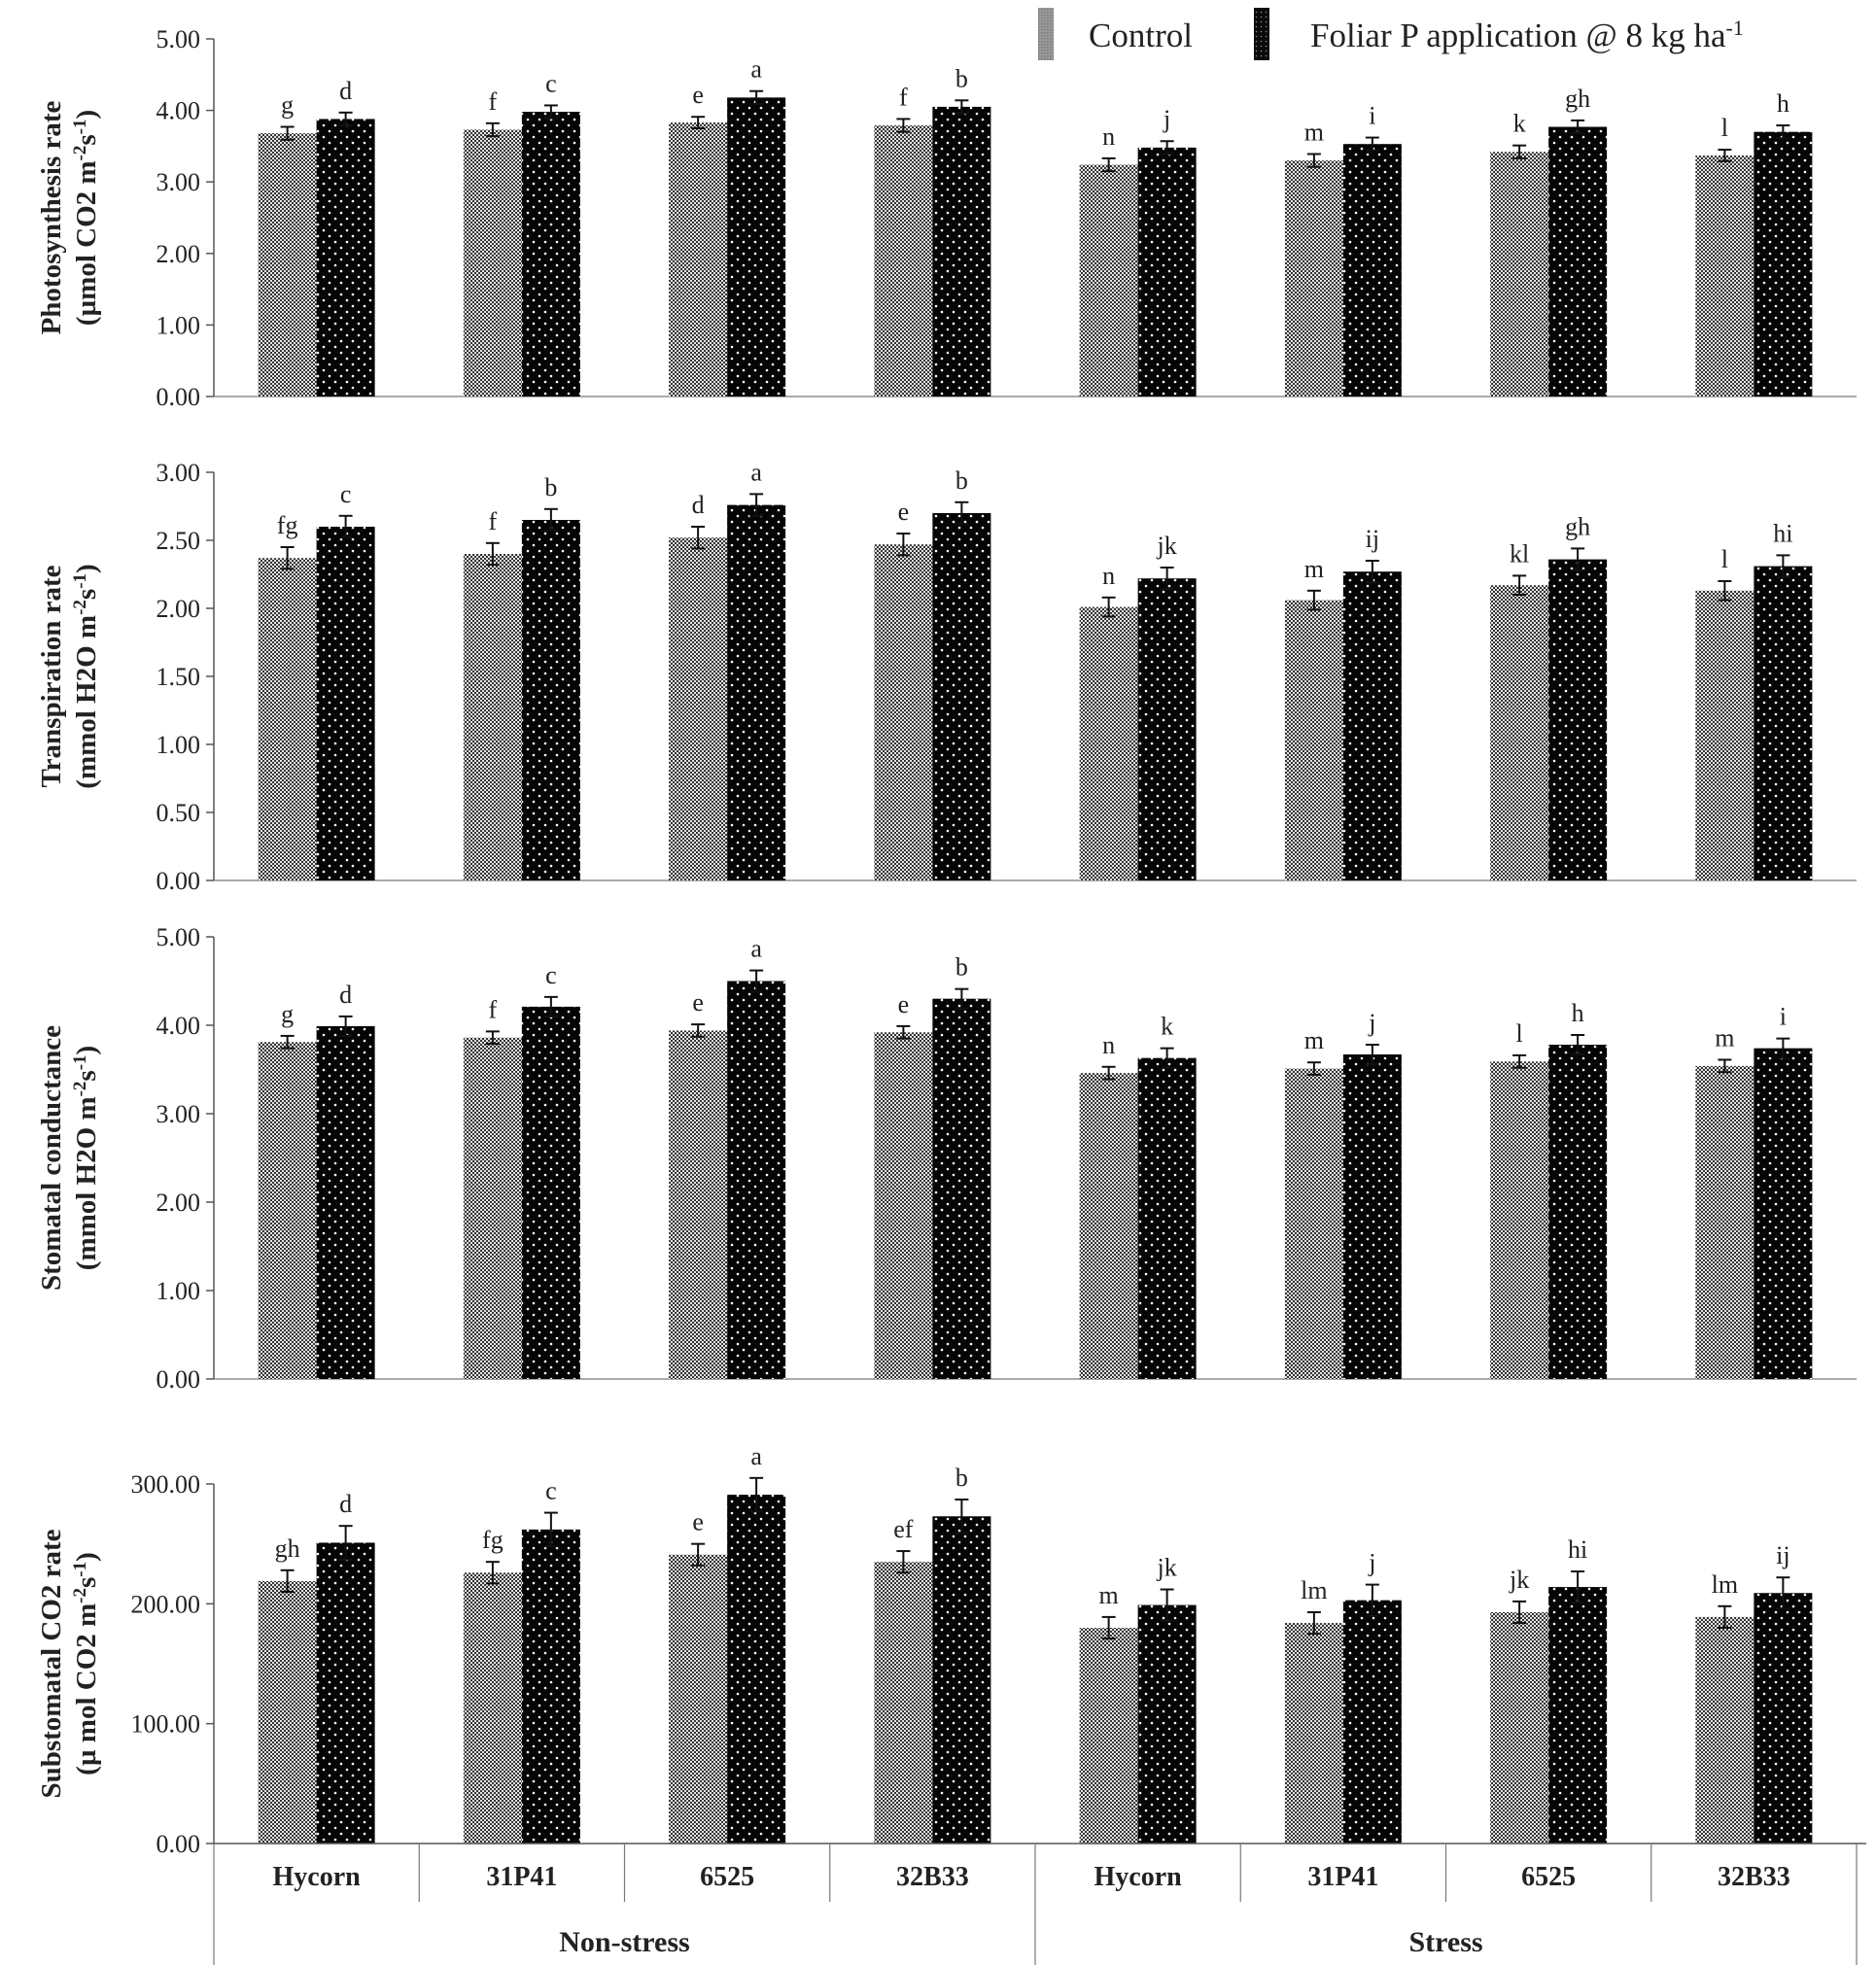 This screenshot has height=1965, width=1876. Describe the element at coordinates (1167, 1568) in the screenshot. I see `significance-letter: jk` at that location.